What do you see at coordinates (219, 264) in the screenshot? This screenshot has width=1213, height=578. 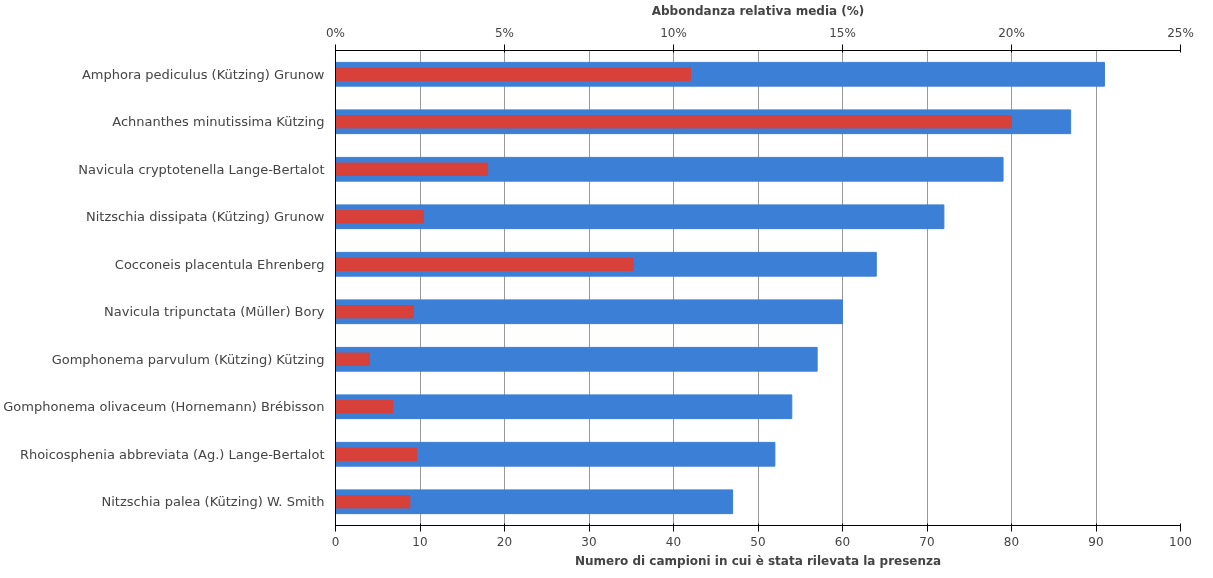 I see `y-tick-label: Cocconeis placentula Ehrenberg` at bounding box center [219, 264].